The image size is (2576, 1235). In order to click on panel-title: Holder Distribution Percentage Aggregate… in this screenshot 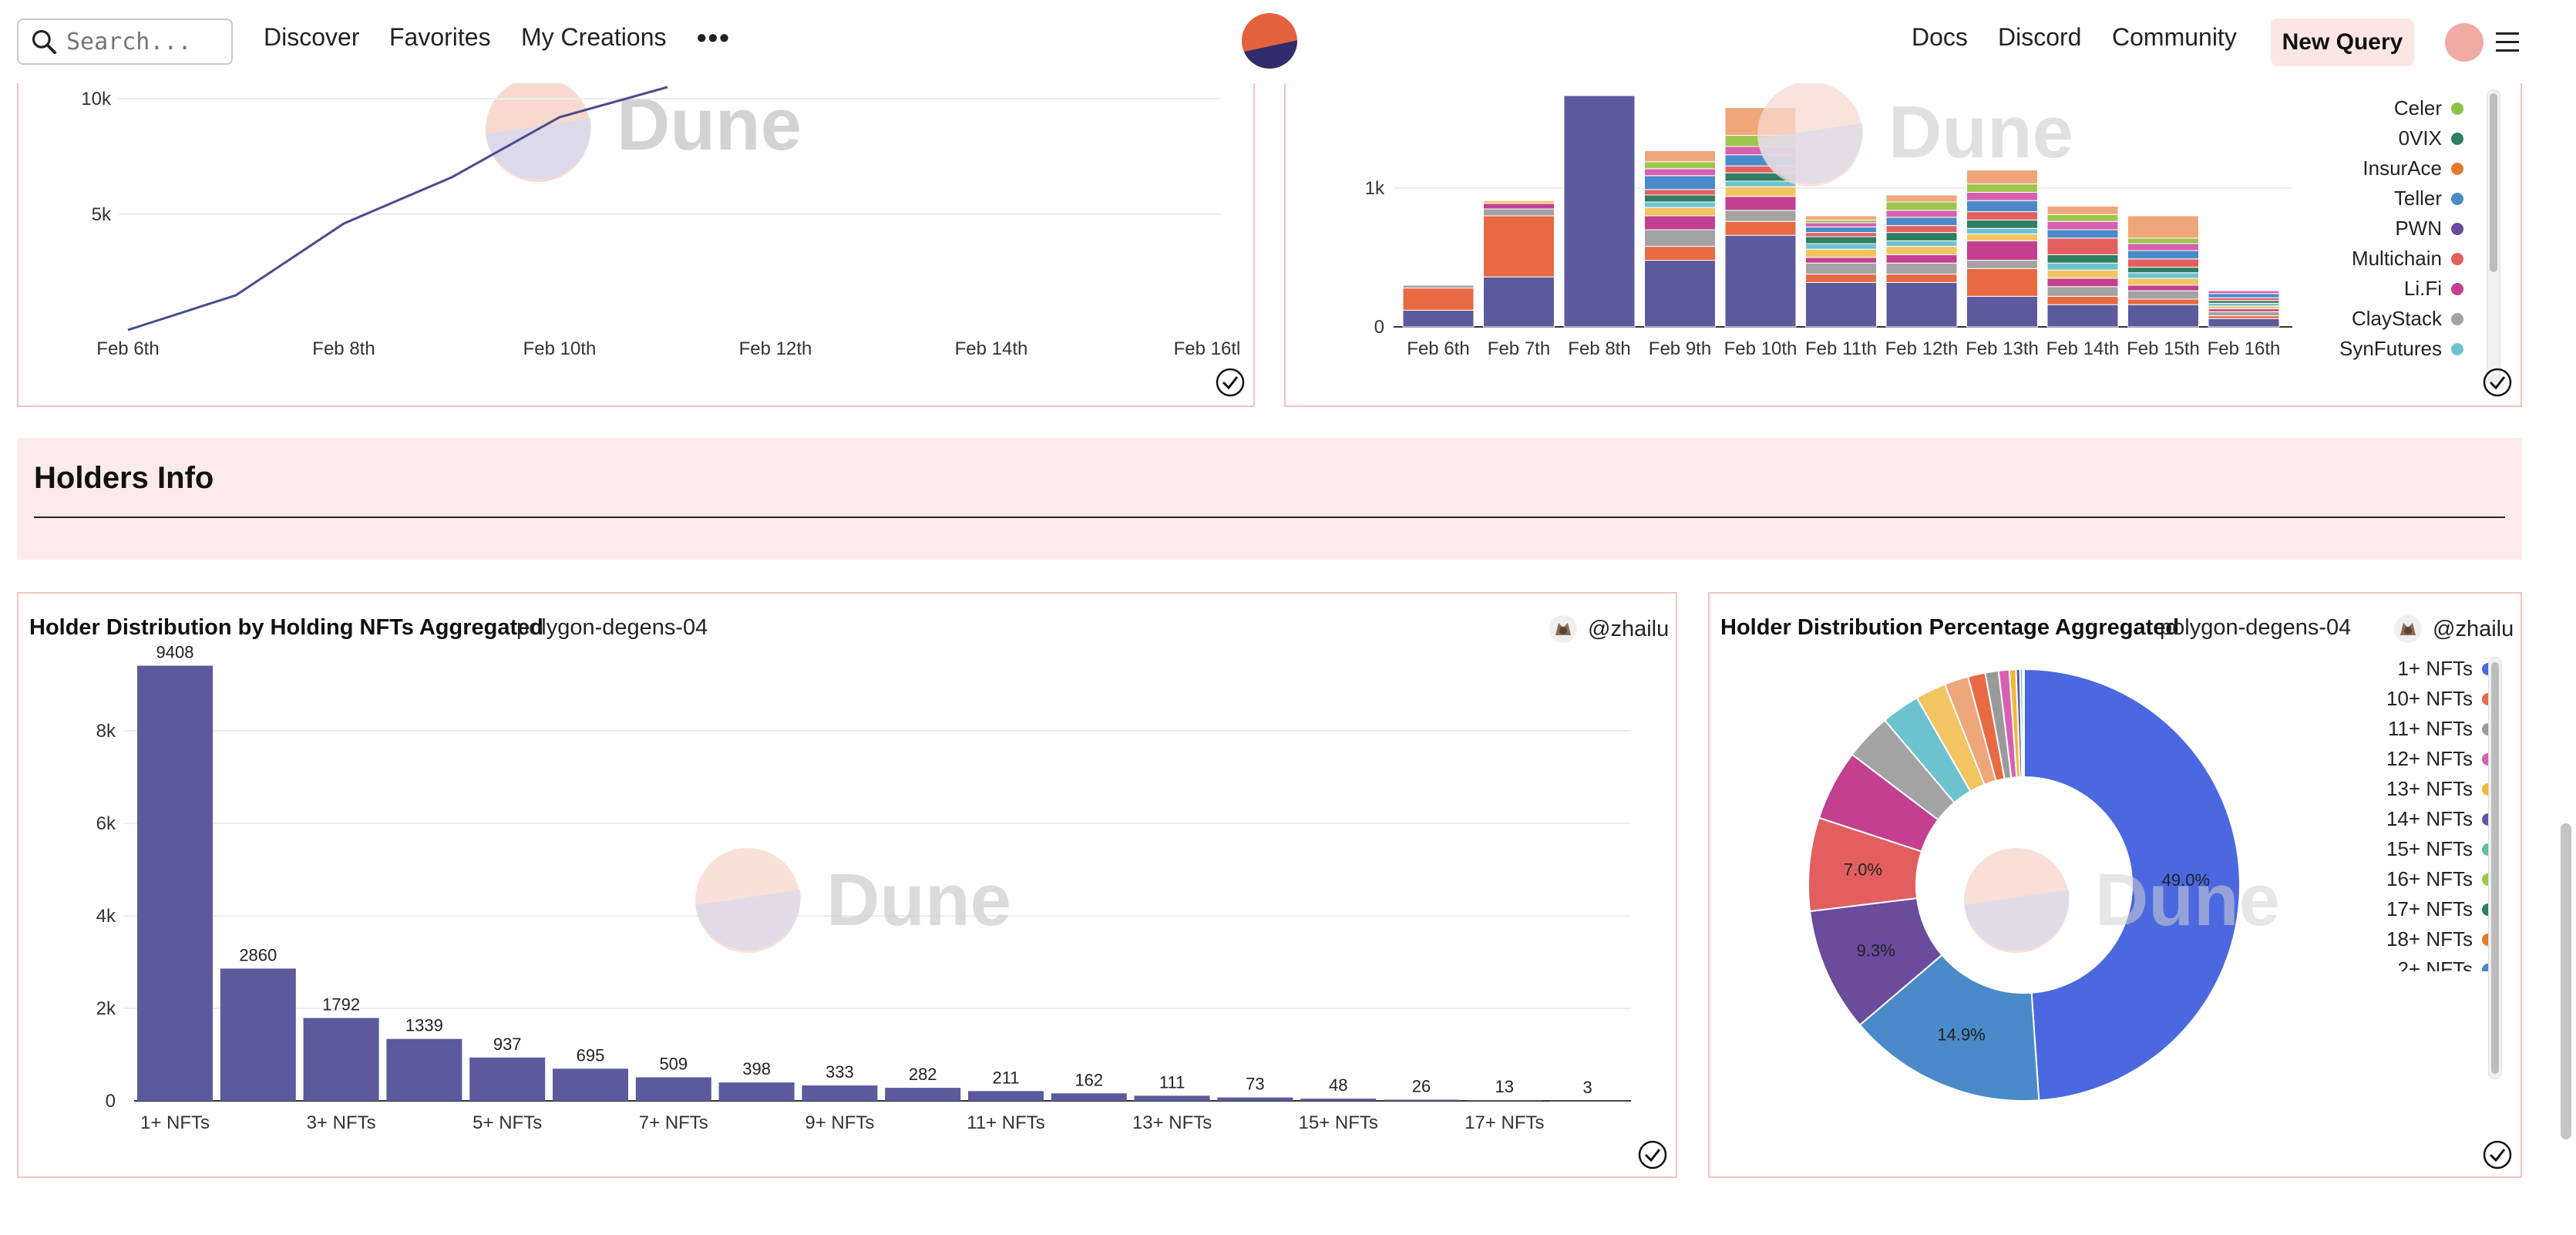, I will do `click(1950, 627)`.